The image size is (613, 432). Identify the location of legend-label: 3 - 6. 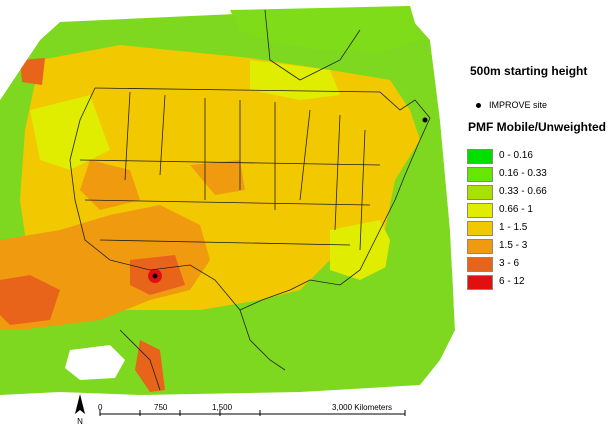
(509, 263).